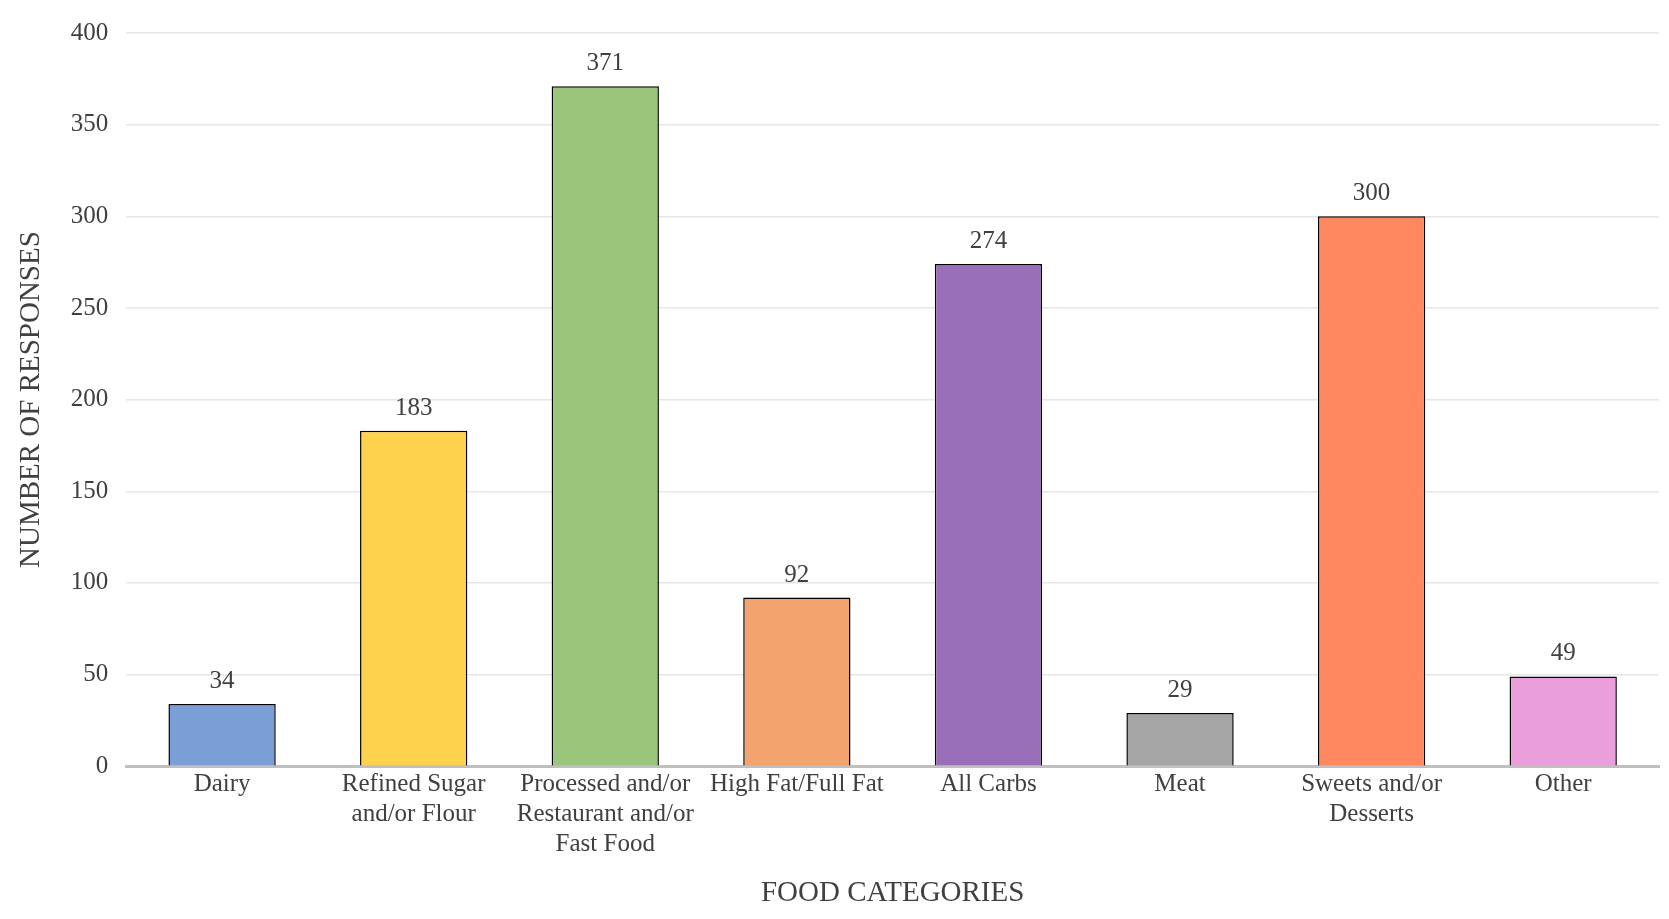 The height and width of the screenshot is (919, 1669). What do you see at coordinates (222, 782) in the screenshot?
I see `x-tick-label: Dairy` at bounding box center [222, 782].